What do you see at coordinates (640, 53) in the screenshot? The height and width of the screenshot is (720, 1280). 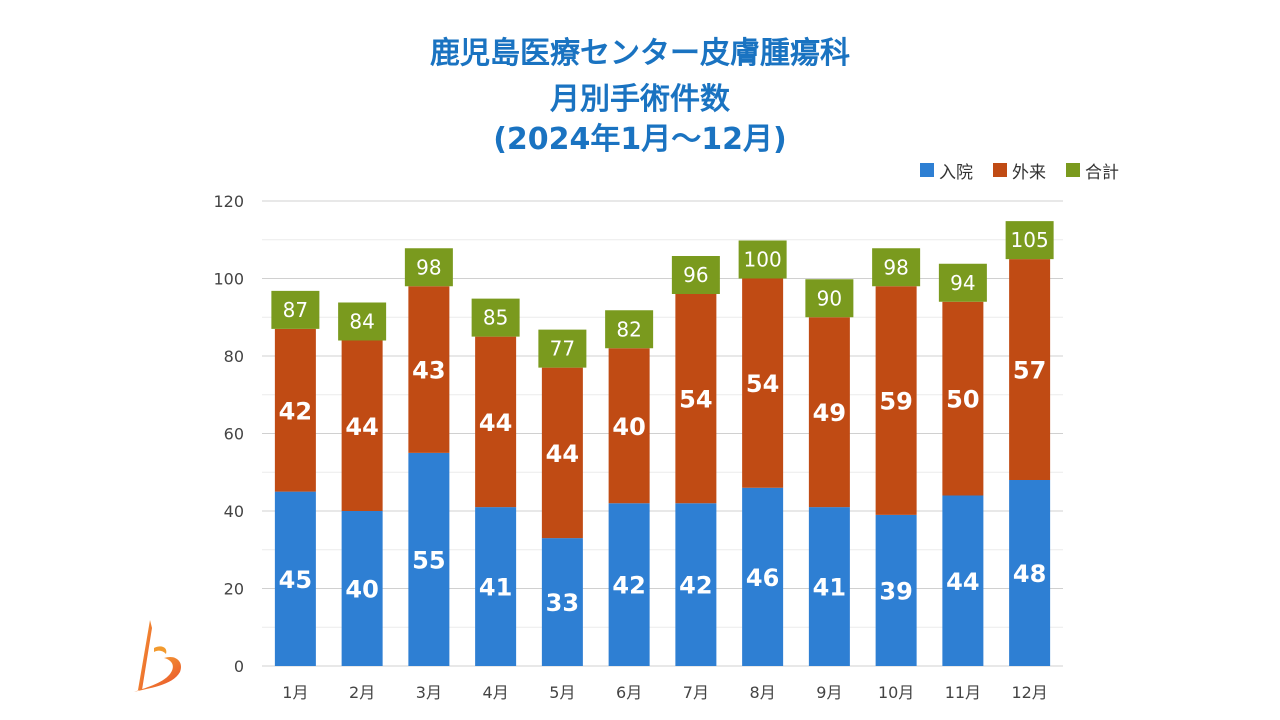 I see `chart-title-line1: 鹿児島医療センター皮膚腫瘍科` at bounding box center [640, 53].